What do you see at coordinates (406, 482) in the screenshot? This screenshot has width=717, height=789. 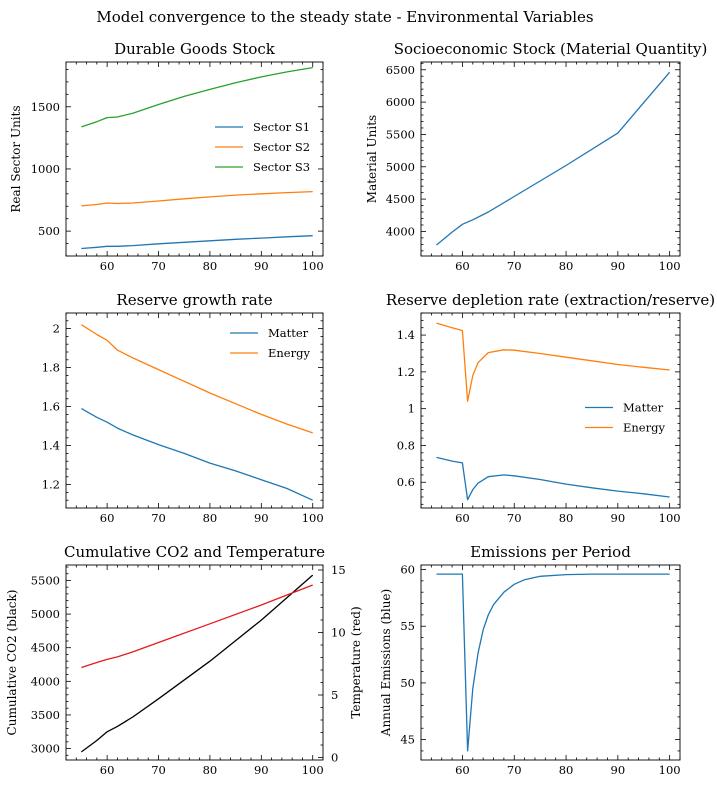 I see `y-tick-label: 0.6` at bounding box center [406, 482].